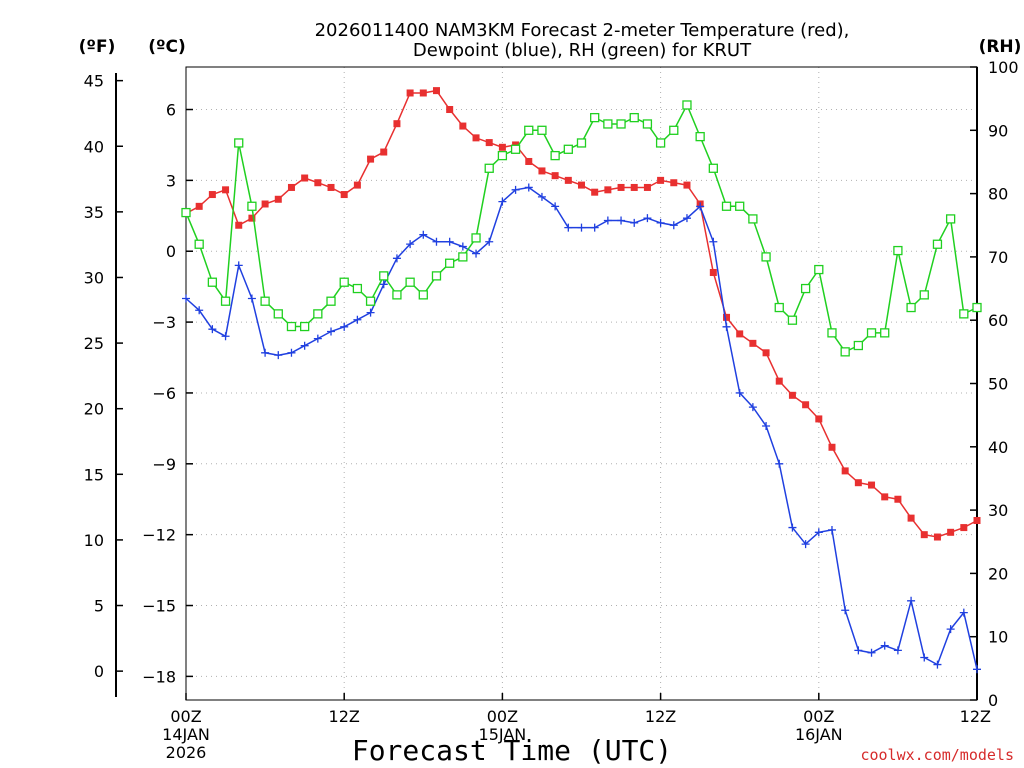 The height and width of the screenshot is (768, 1024). I want to click on celsius-tick-label: 0, so click(171, 251).